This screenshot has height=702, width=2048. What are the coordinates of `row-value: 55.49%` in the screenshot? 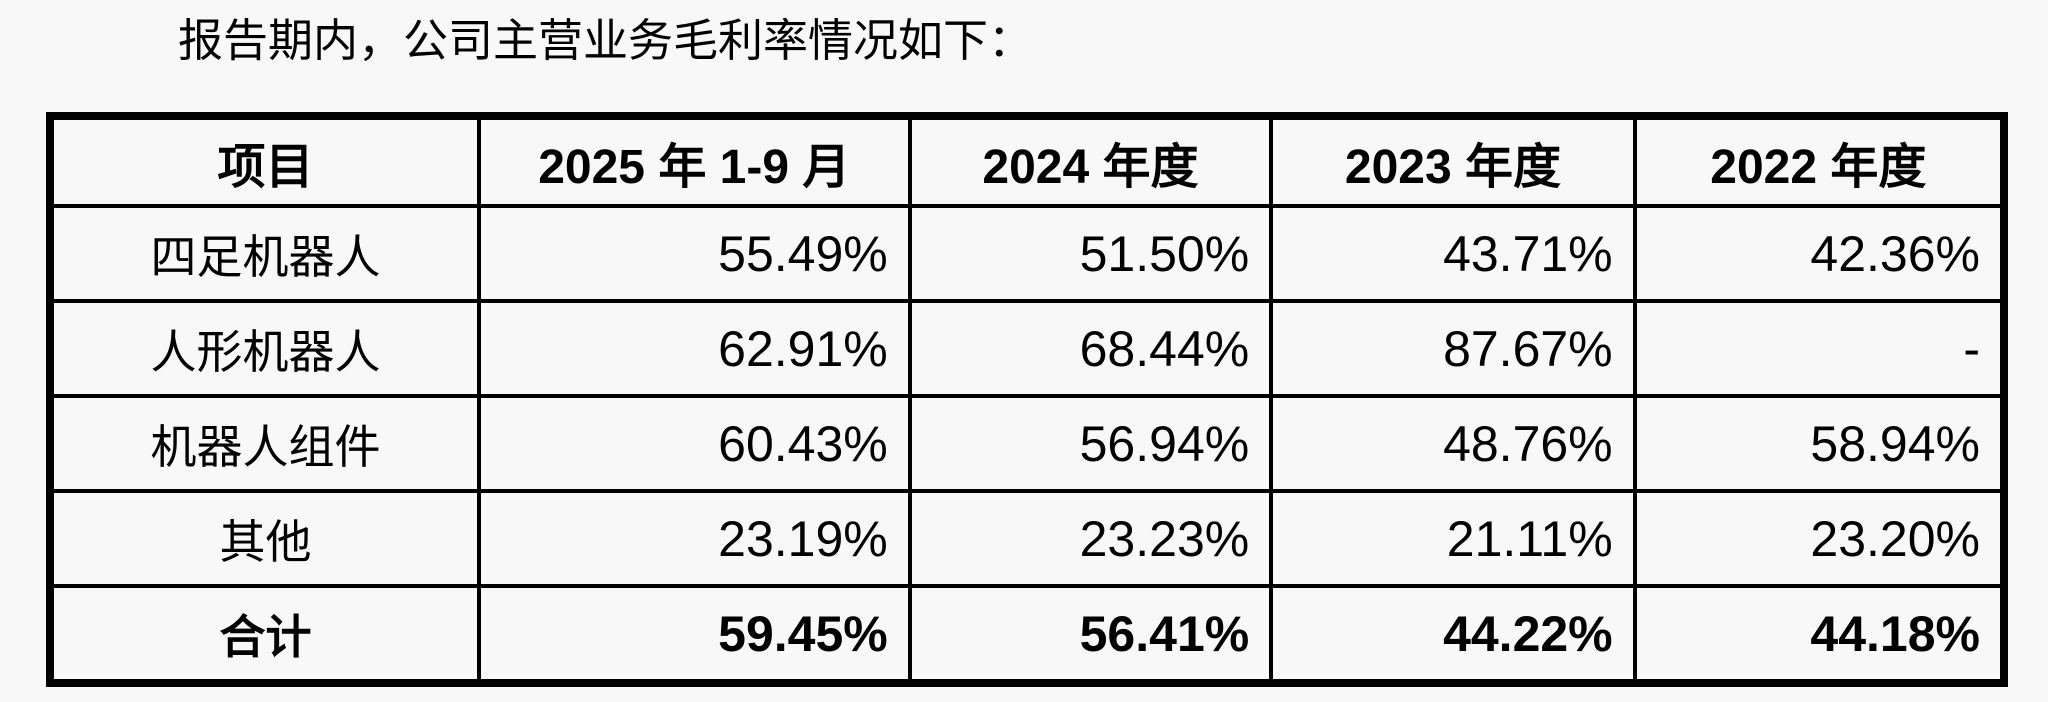 It's located at (694, 253).